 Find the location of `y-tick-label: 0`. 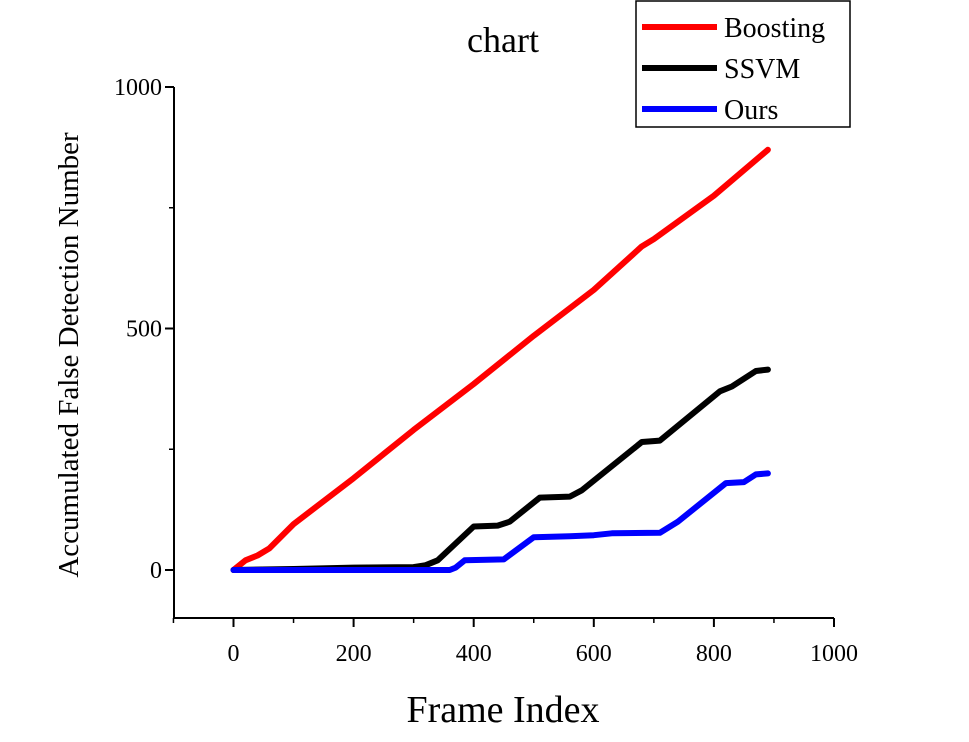

y-tick-label: 0 is located at coordinates (156, 571).